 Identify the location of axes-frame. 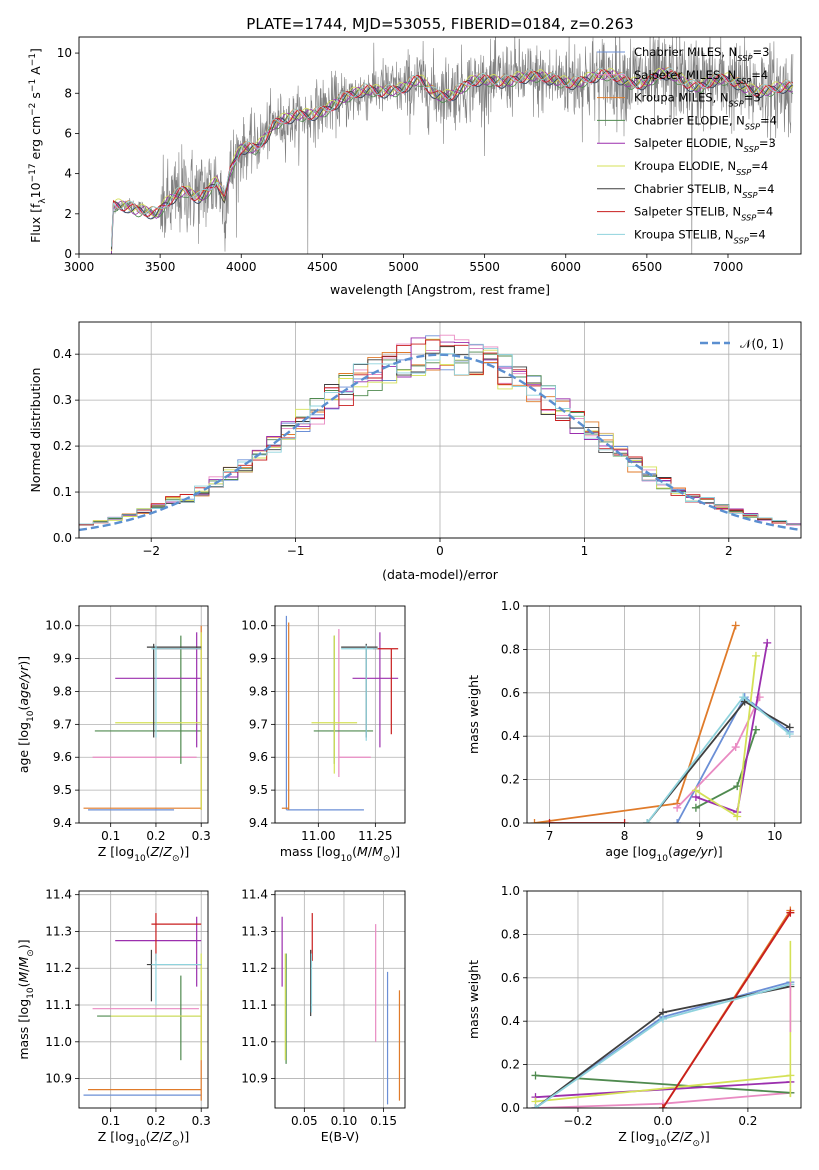
(340, 714).